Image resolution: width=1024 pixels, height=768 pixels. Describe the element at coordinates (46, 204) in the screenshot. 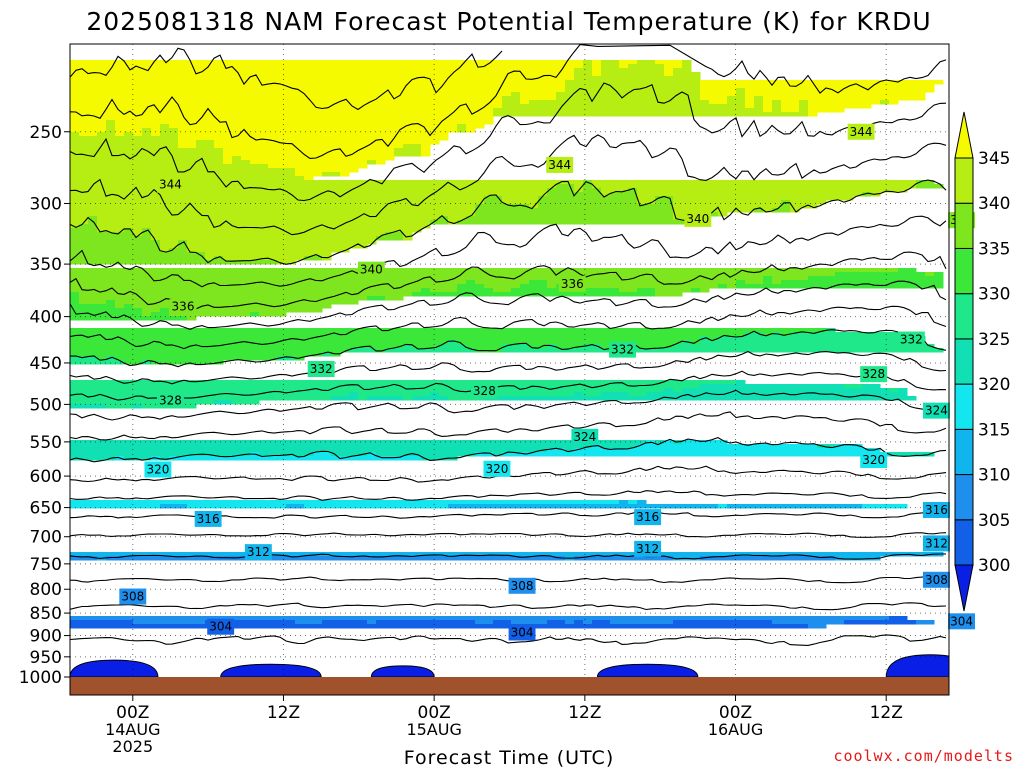

I see `y-tick-label: 300` at that location.